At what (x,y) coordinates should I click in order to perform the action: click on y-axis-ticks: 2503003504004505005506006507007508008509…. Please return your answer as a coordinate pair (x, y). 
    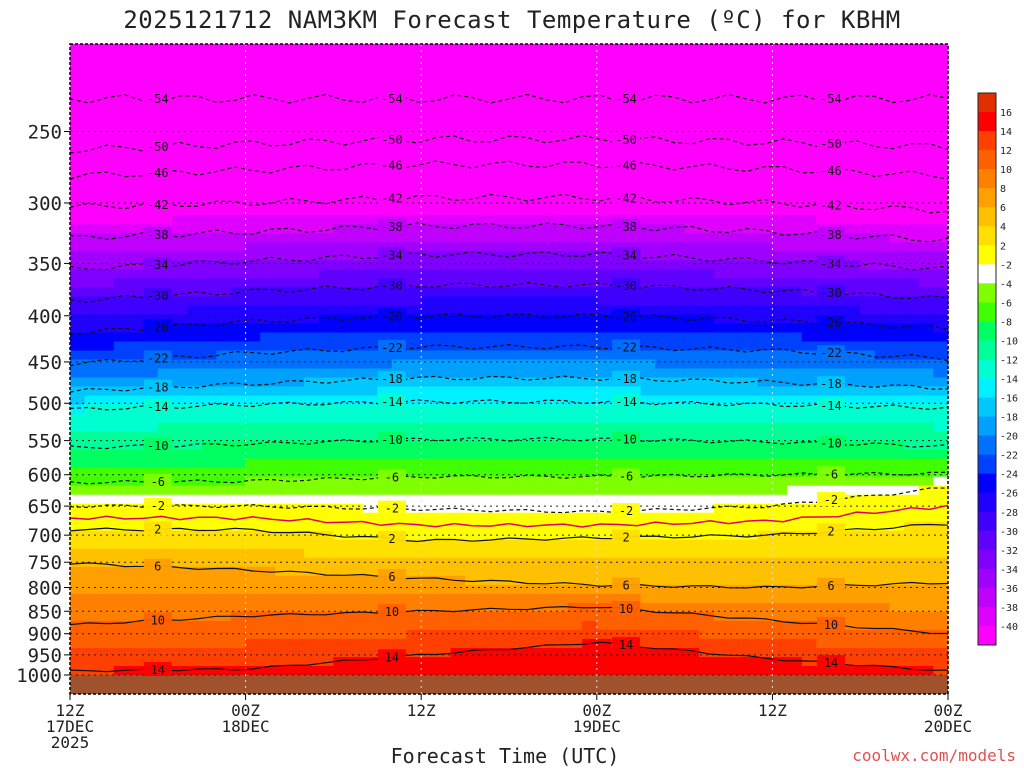
    Looking at the image, I should click on (43, 404).